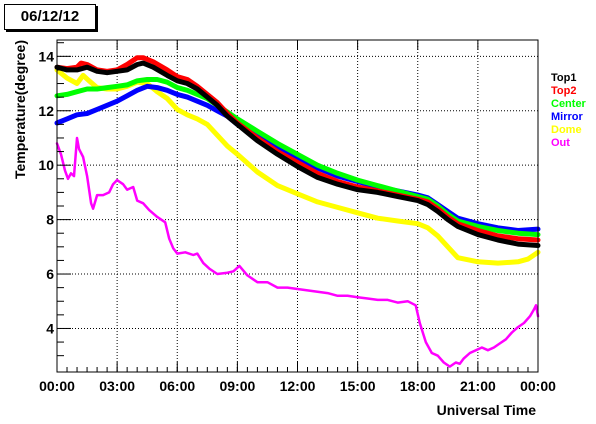 The height and width of the screenshot is (424, 596). I want to click on y-axis-title: Temperature(degree), so click(20, 109).